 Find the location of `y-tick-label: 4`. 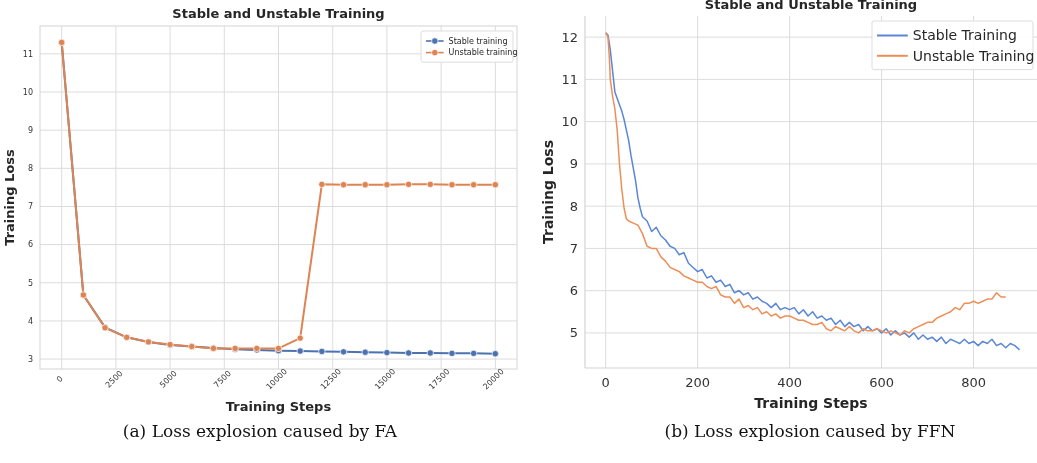

y-tick-label: 4 is located at coordinates (30, 321).